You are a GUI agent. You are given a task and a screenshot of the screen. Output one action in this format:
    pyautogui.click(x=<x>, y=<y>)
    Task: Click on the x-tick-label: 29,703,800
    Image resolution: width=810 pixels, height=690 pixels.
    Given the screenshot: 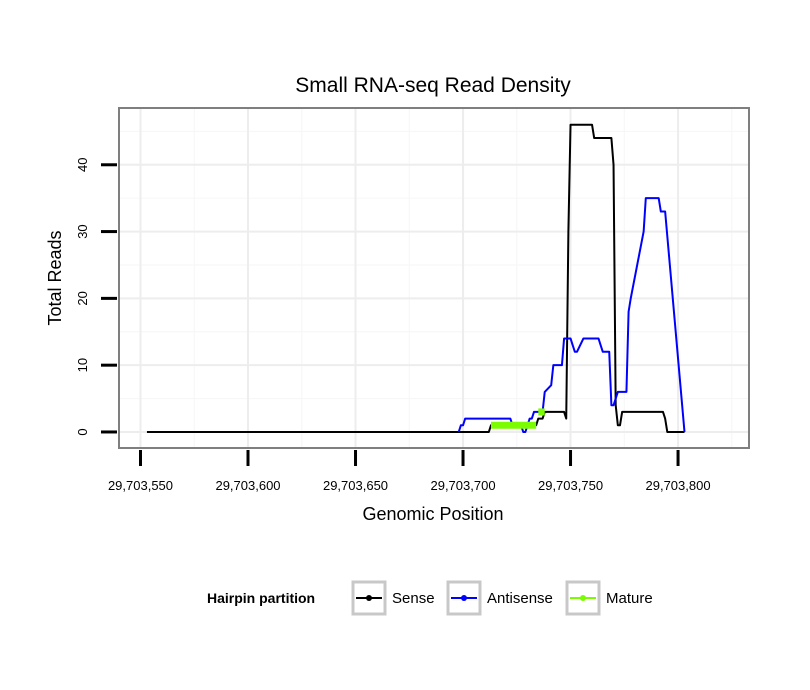 What is the action you would take?
    pyautogui.click(x=678, y=485)
    